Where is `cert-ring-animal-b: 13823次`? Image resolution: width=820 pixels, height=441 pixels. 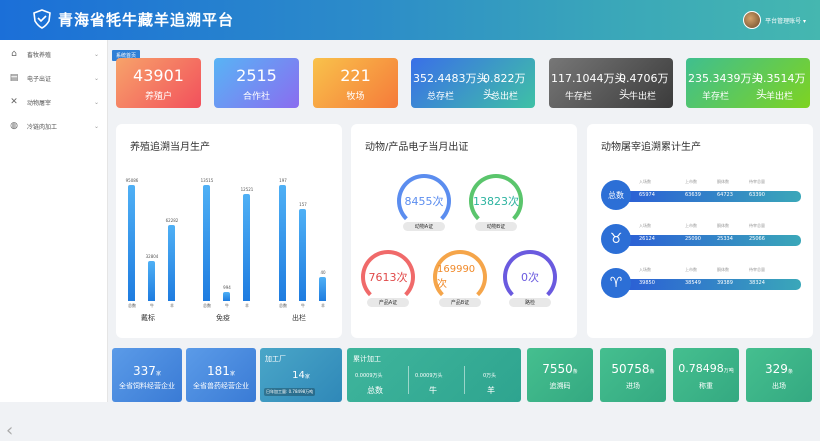 cert-ring-animal-b: 13823次 is located at coordinates (496, 201).